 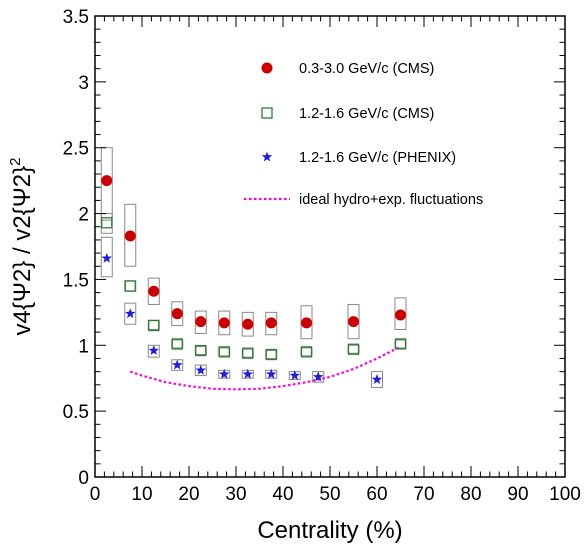 I want to click on y-tick-label: 1, so click(x=83, y=346).